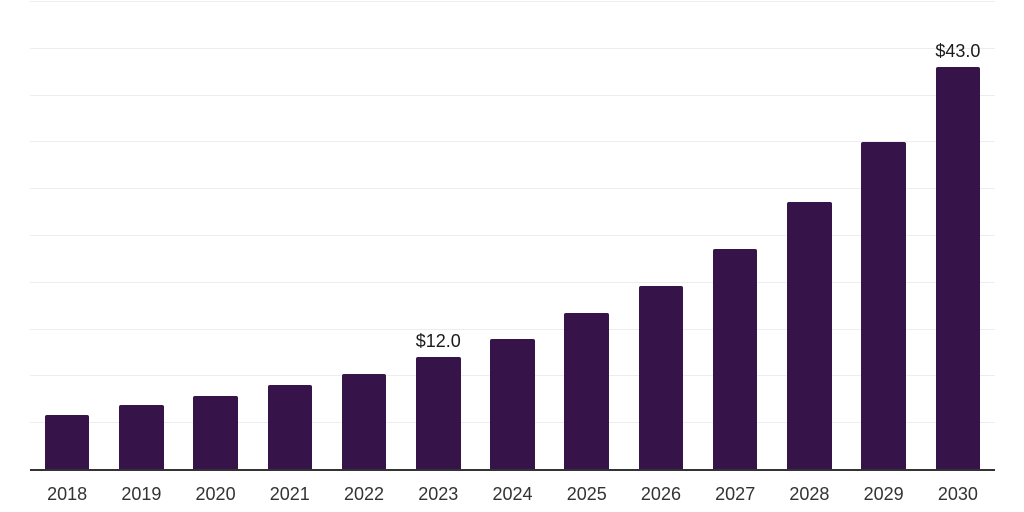  What do you see at coordinates (512, 403) in the screenshot?
I see `bar-2024` at bounding box center [512, 403].